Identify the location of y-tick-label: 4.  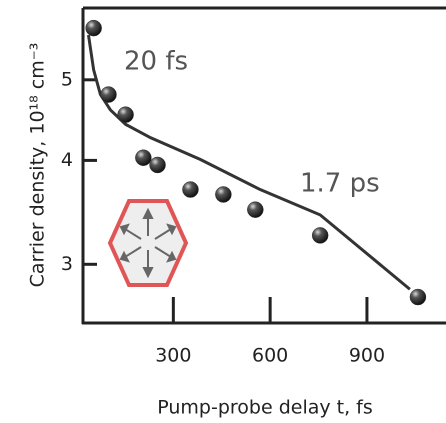
(67, 160).